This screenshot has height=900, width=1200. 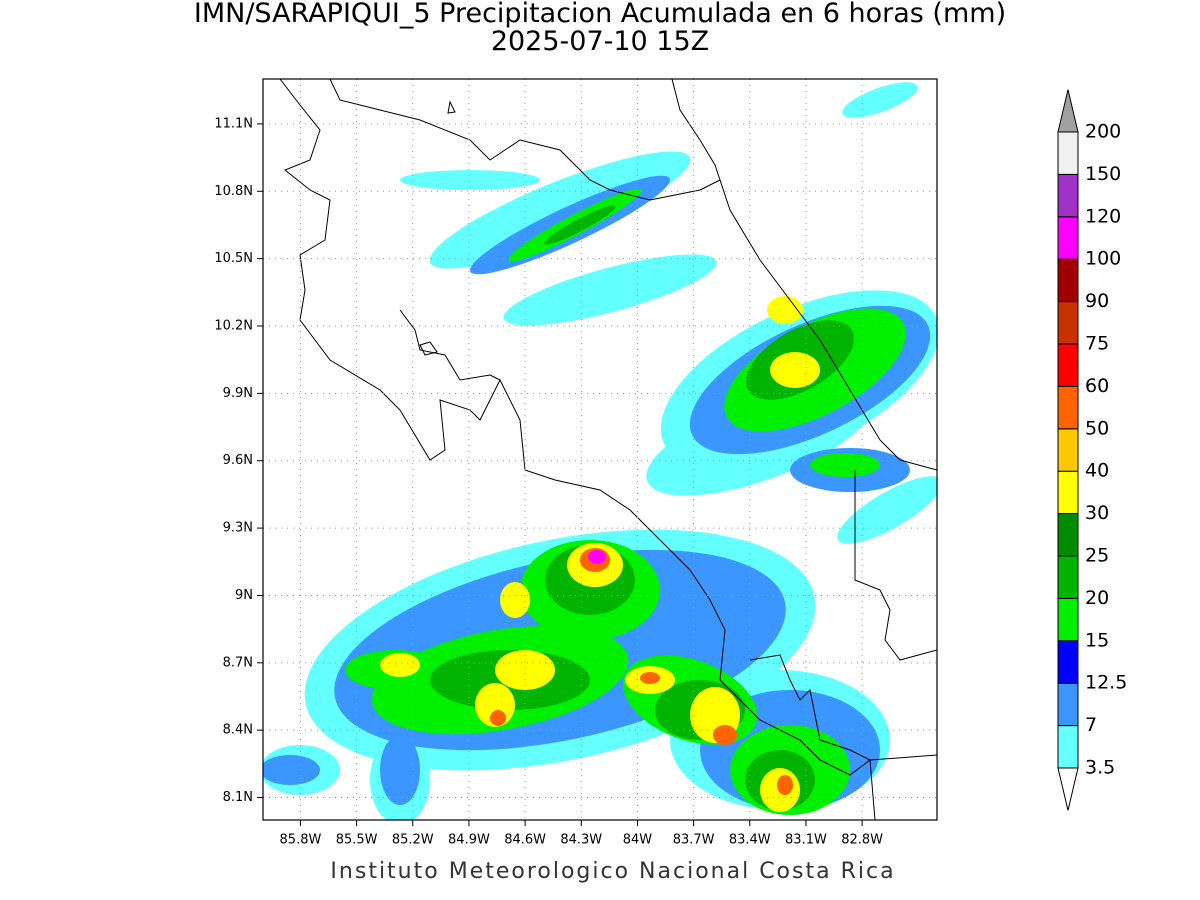 What do you see at coordinates (233, 123) in the screenshot?
I see `lat-tick-label: 11.1N` at bounding box center [233, 123].